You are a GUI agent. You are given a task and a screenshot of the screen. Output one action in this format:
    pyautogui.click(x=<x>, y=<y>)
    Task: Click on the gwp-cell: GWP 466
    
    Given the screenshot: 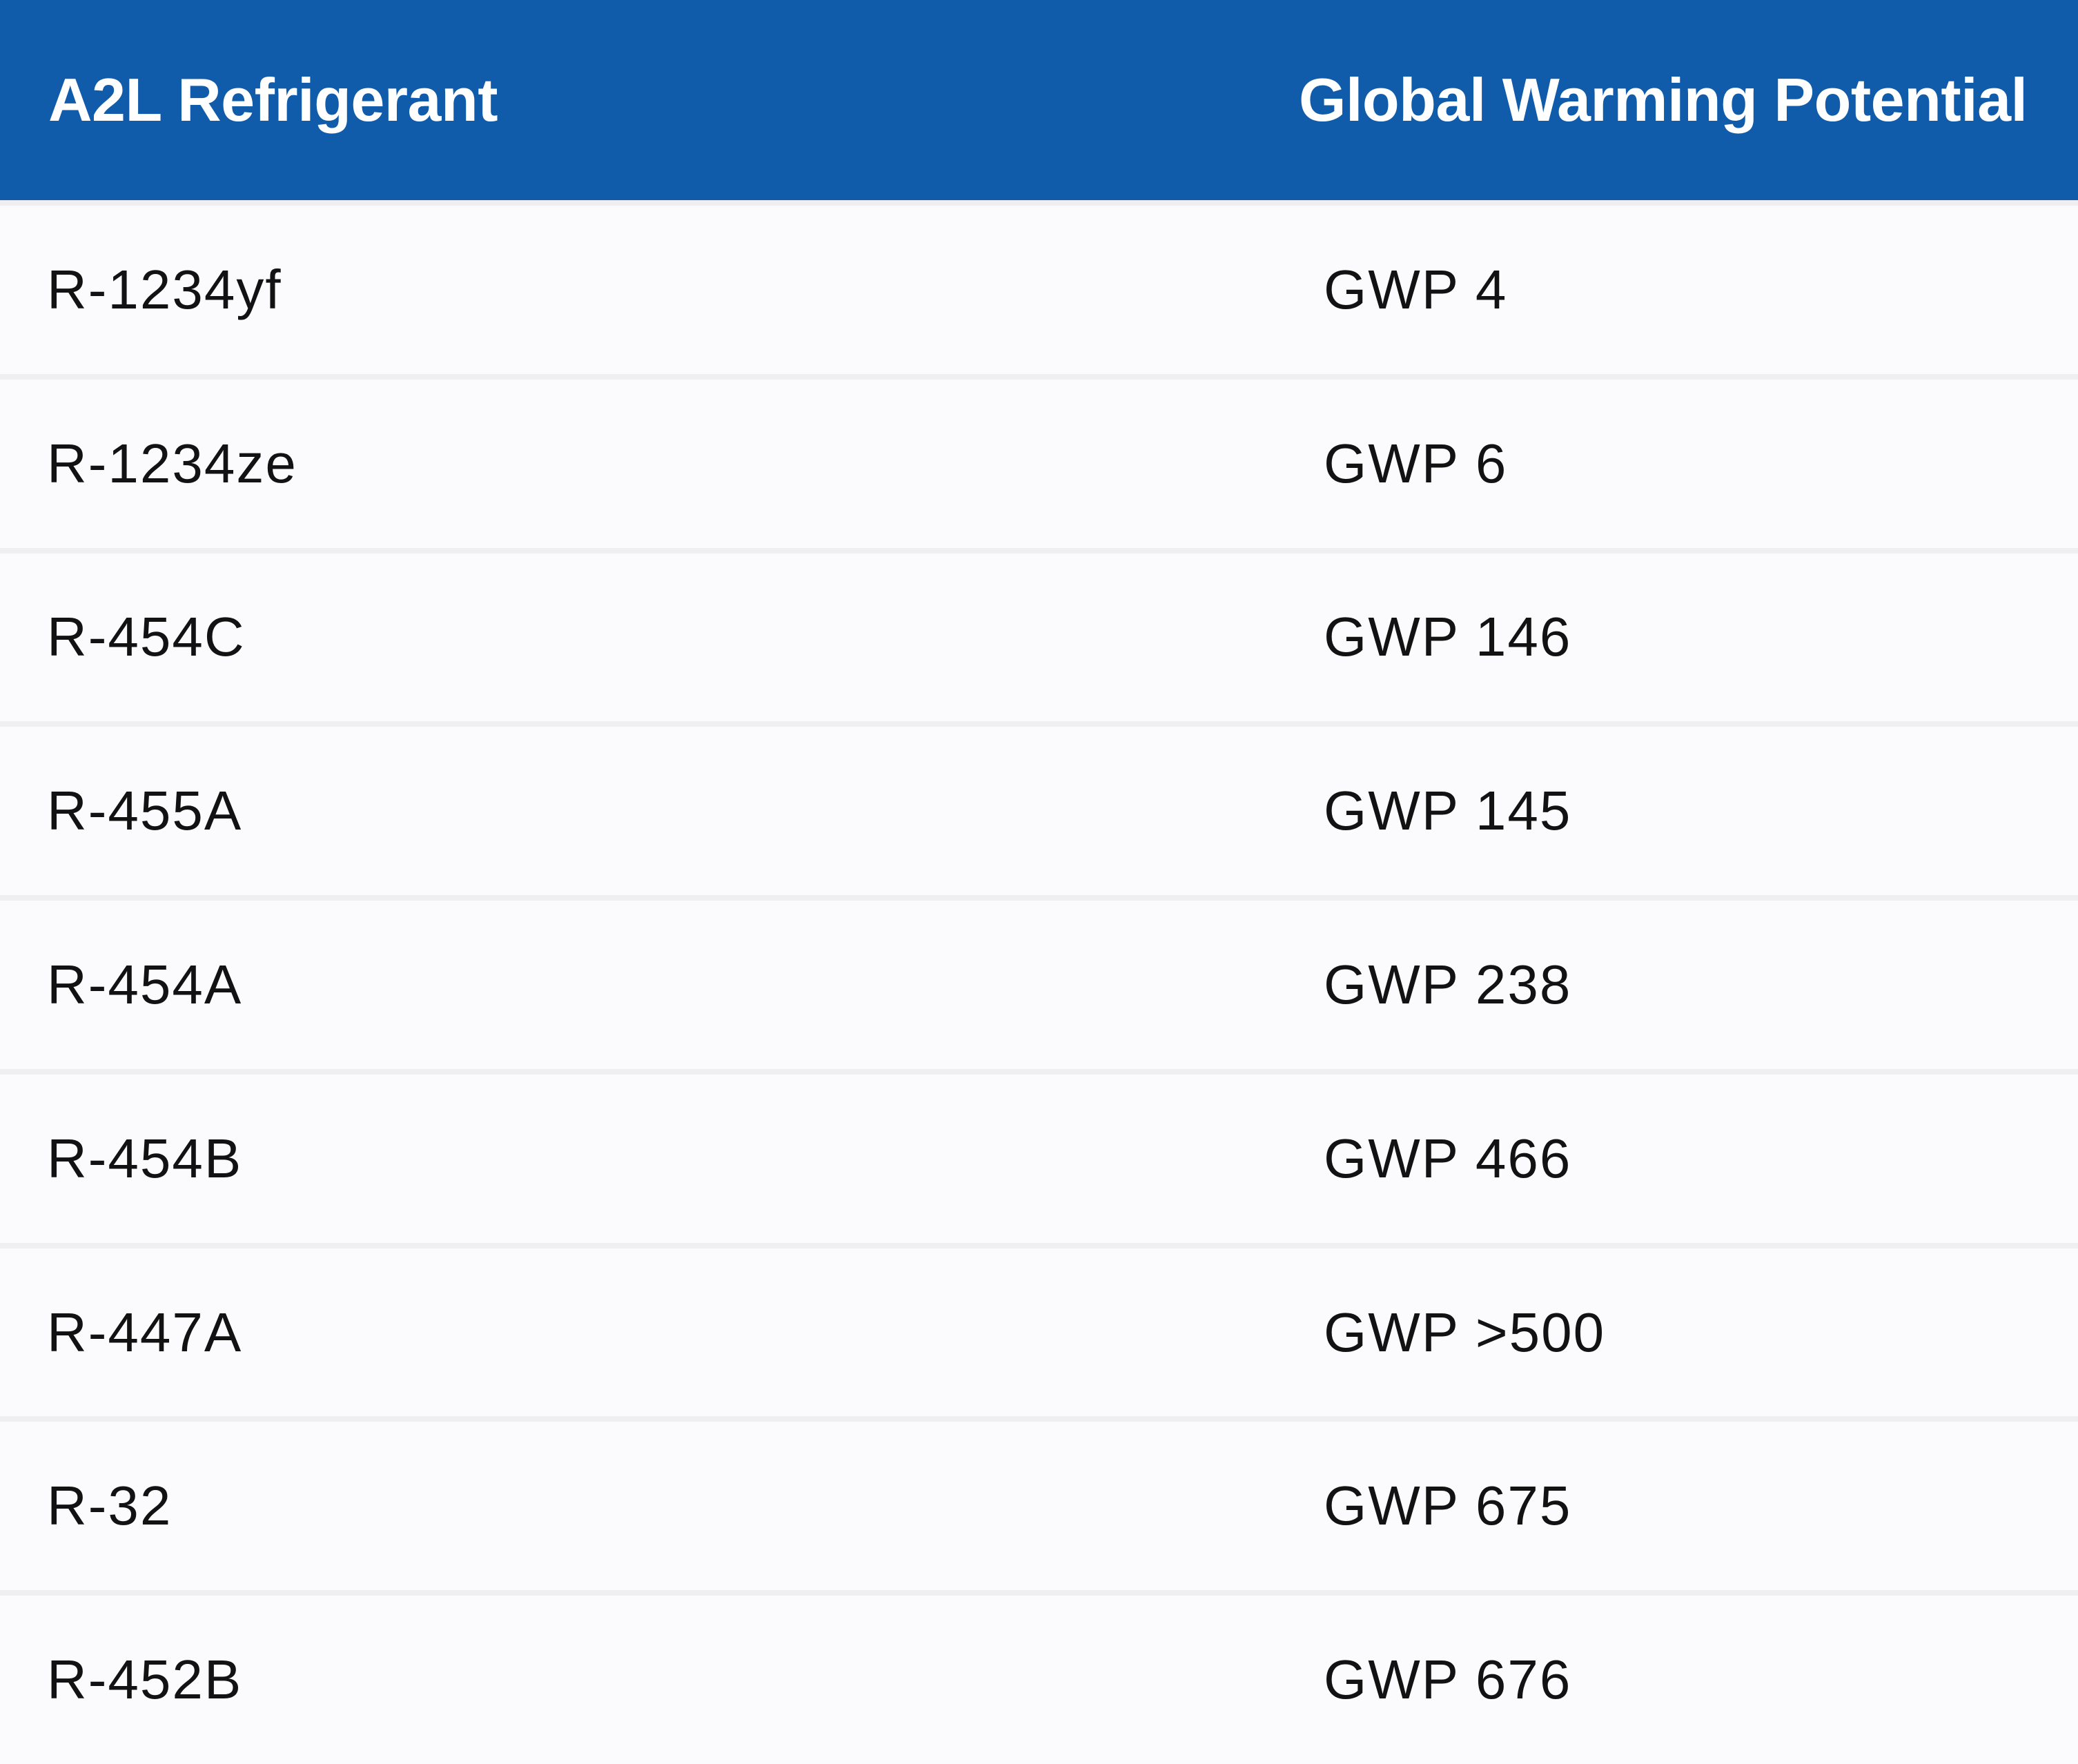 What is the action you would take?
    pyautogui.click(x=1448, y=1158)
    